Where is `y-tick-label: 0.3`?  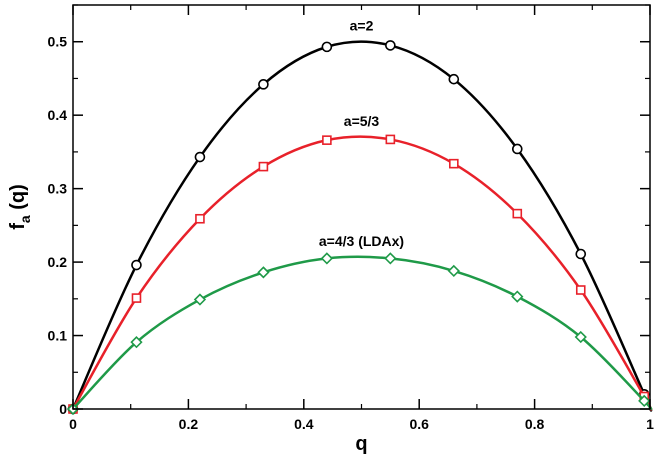 y-tick-label: 0.3 is located at coordinates (58, 189).